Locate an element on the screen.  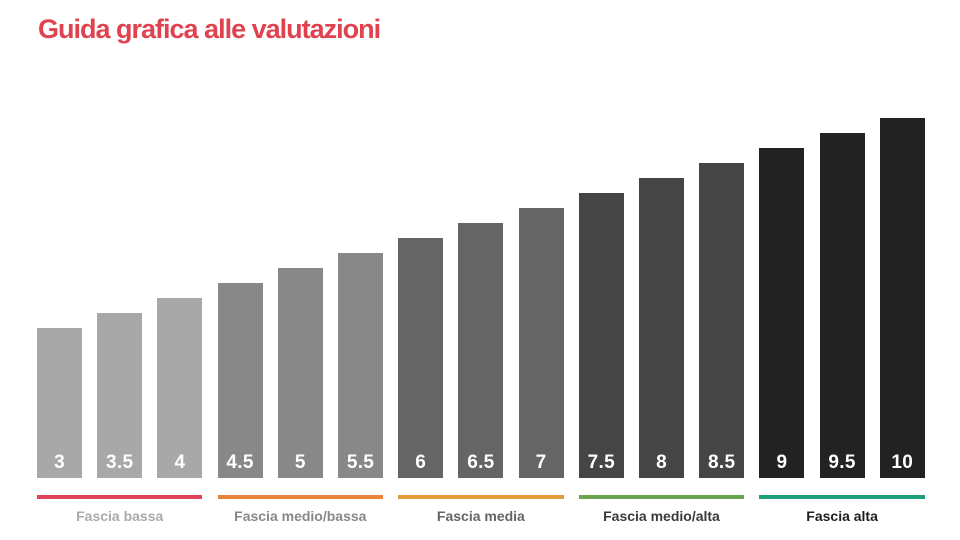
band-label-2: Fascia medio/bassa is located at coordinates (300, 516).